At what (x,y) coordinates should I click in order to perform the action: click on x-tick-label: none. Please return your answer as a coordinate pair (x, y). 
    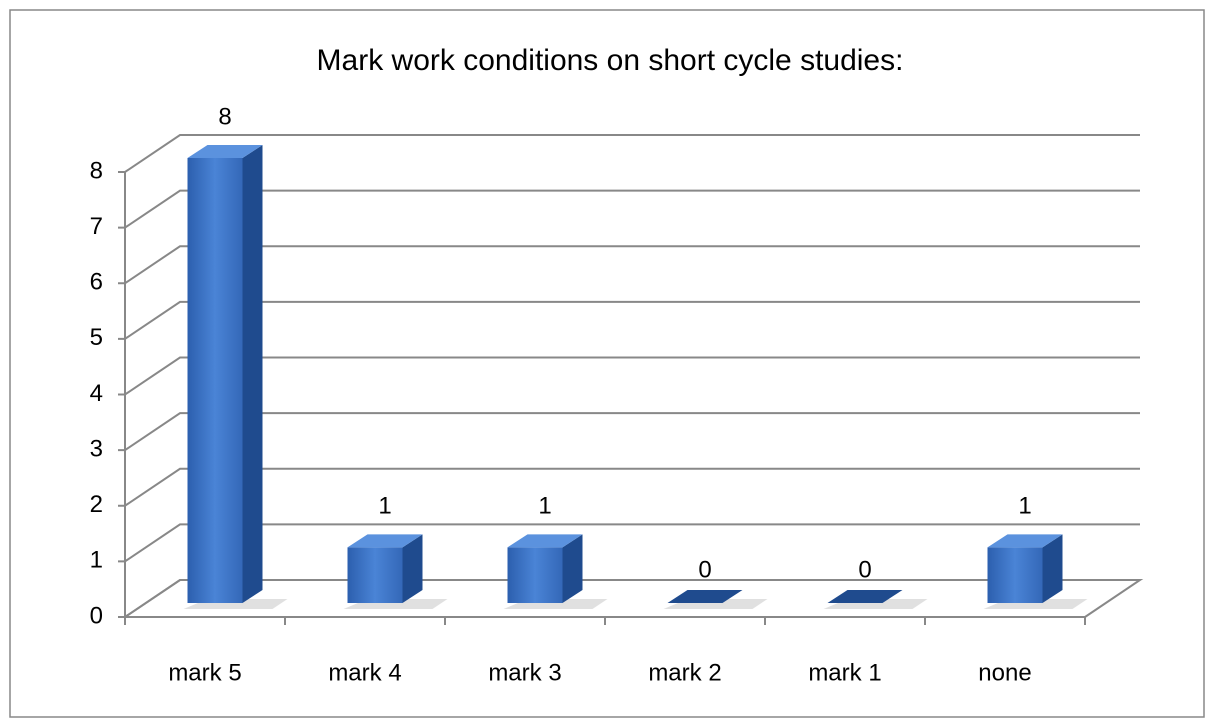
    Looking at the image, I should click on (1004, 672).